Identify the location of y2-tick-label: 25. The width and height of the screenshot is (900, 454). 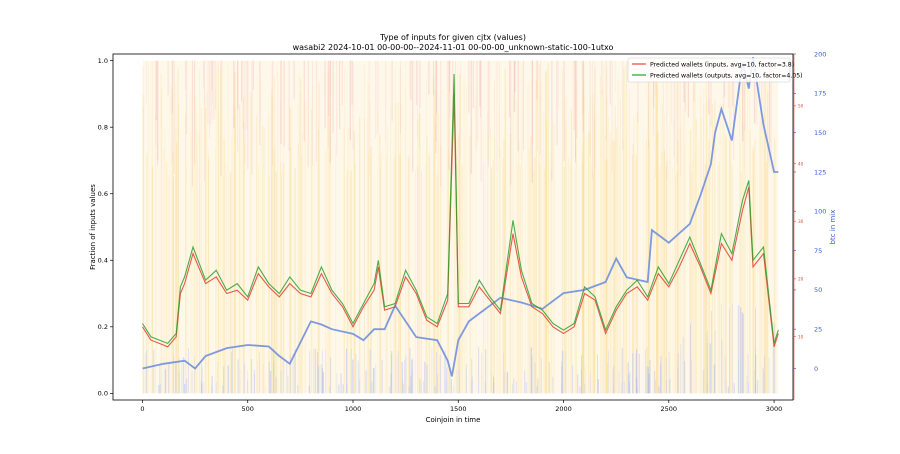
(818, 330).